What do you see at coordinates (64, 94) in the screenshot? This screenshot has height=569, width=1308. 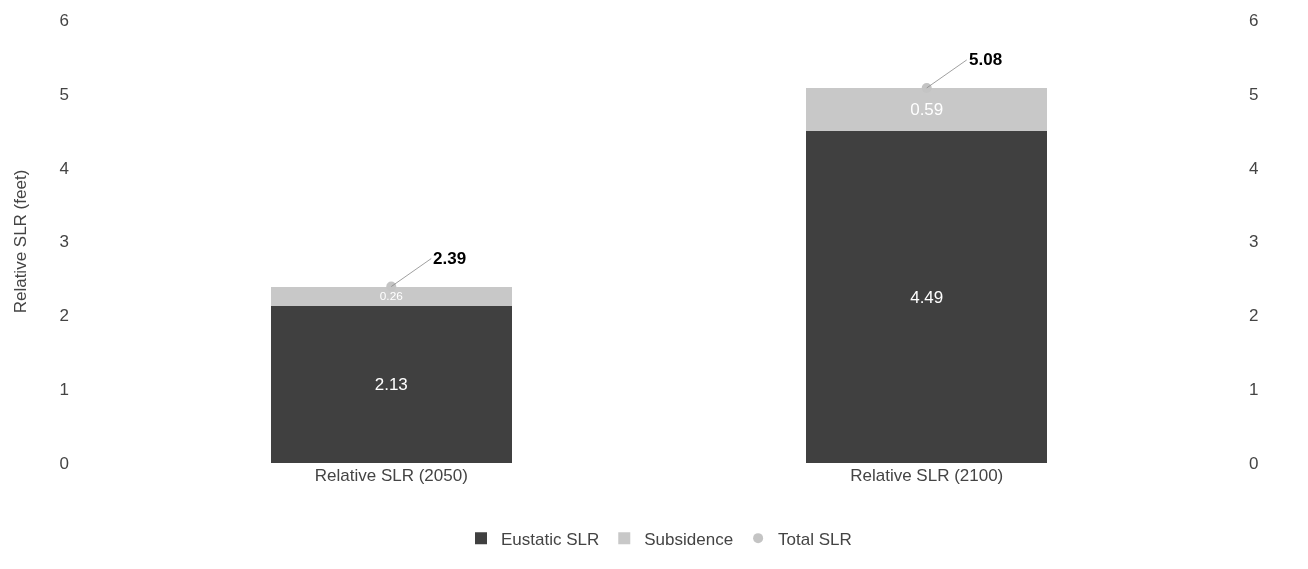 I see `y-tick-label: 5` at bounding box center [64, 94].